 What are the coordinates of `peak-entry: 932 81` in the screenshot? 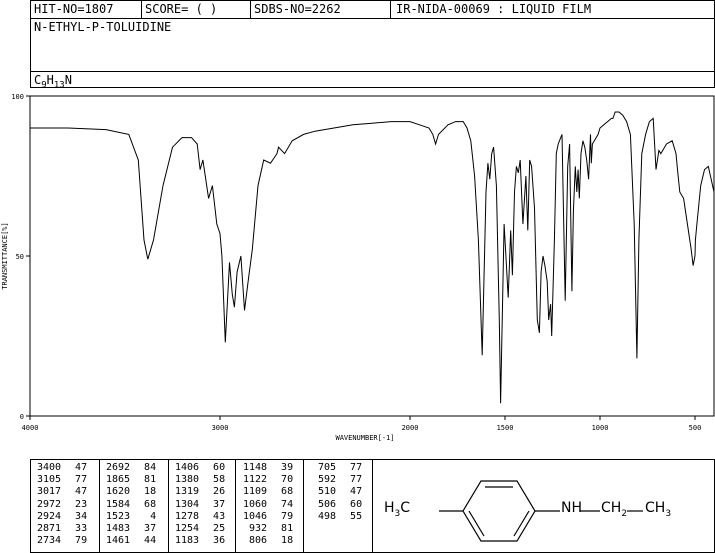 It's located at (268, 528).